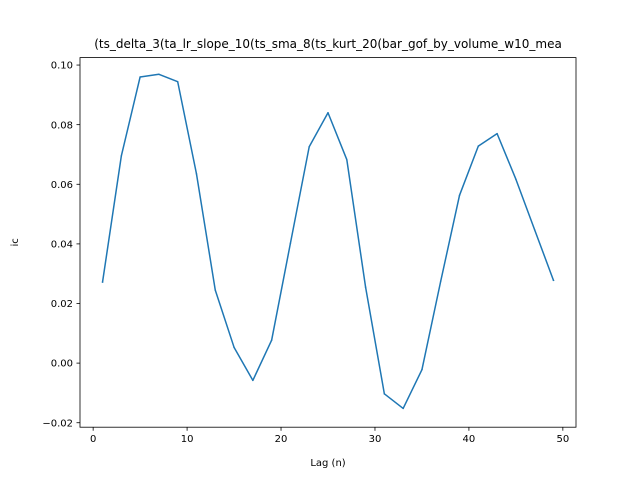 This screenshot has width=640, height=480. Describe the element at coordinates (329, 436) in the screenshot. I see `x-axis-ticks: 0 10 20 30 40 50` at that location.